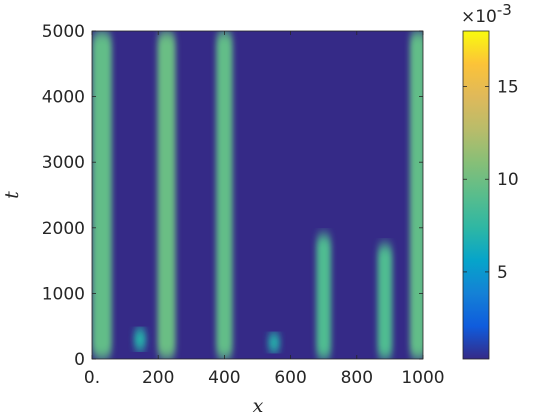  I want to click on y-tick-label: 2000, so click(63, 229).